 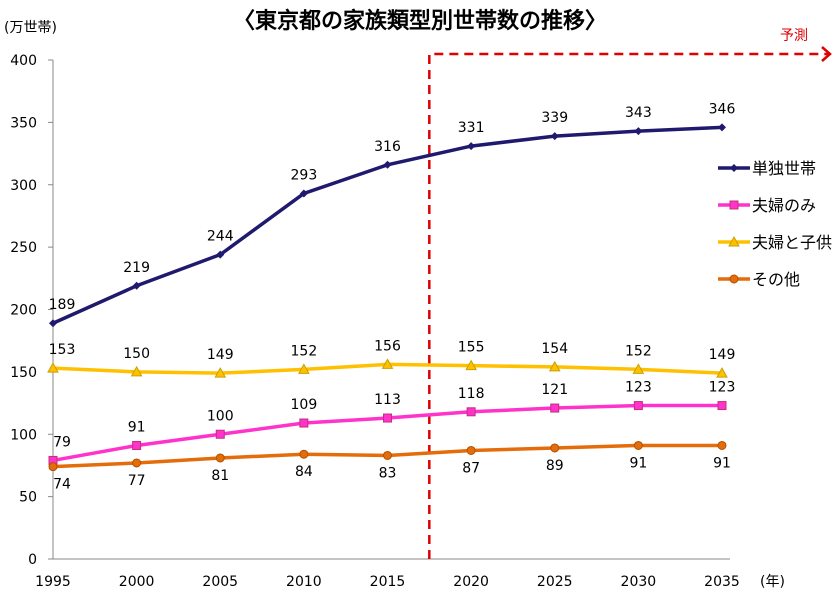 What do you see at coordinates (794, 36) in the screenshot?
I see `forecast-label: 予測` at bounding box center [794, 36].